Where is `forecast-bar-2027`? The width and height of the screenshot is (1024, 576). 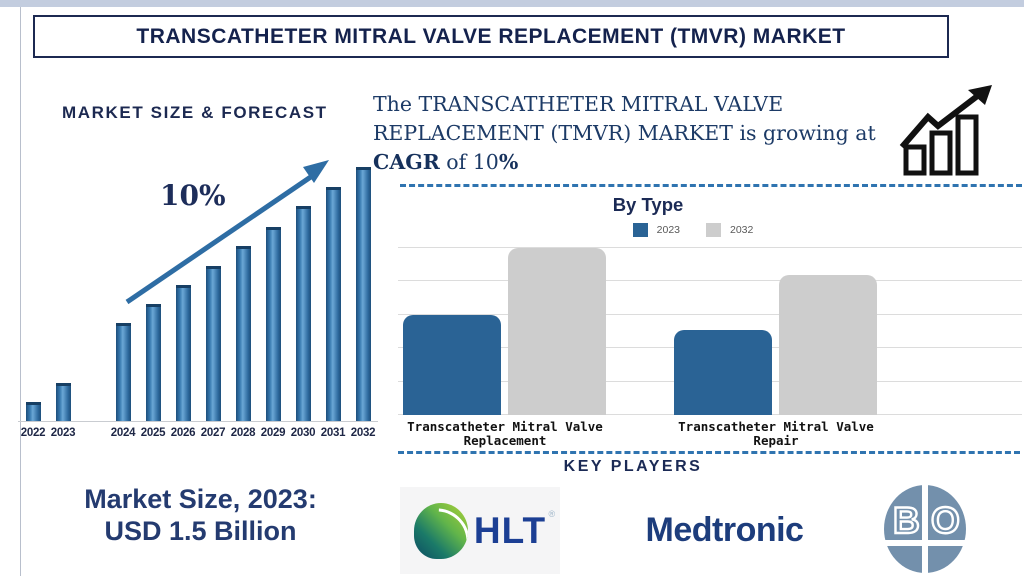
forecast-bar-2027 is located at coordinates (213, 343).